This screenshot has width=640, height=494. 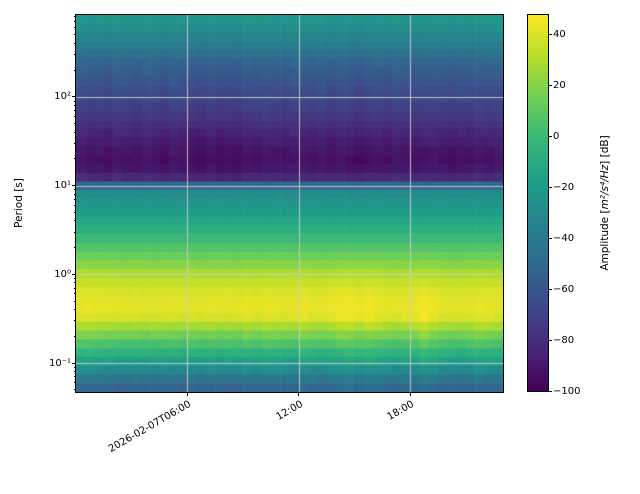 I want to click on colorbar-tick-label: 20, so click(x=559, y=85).